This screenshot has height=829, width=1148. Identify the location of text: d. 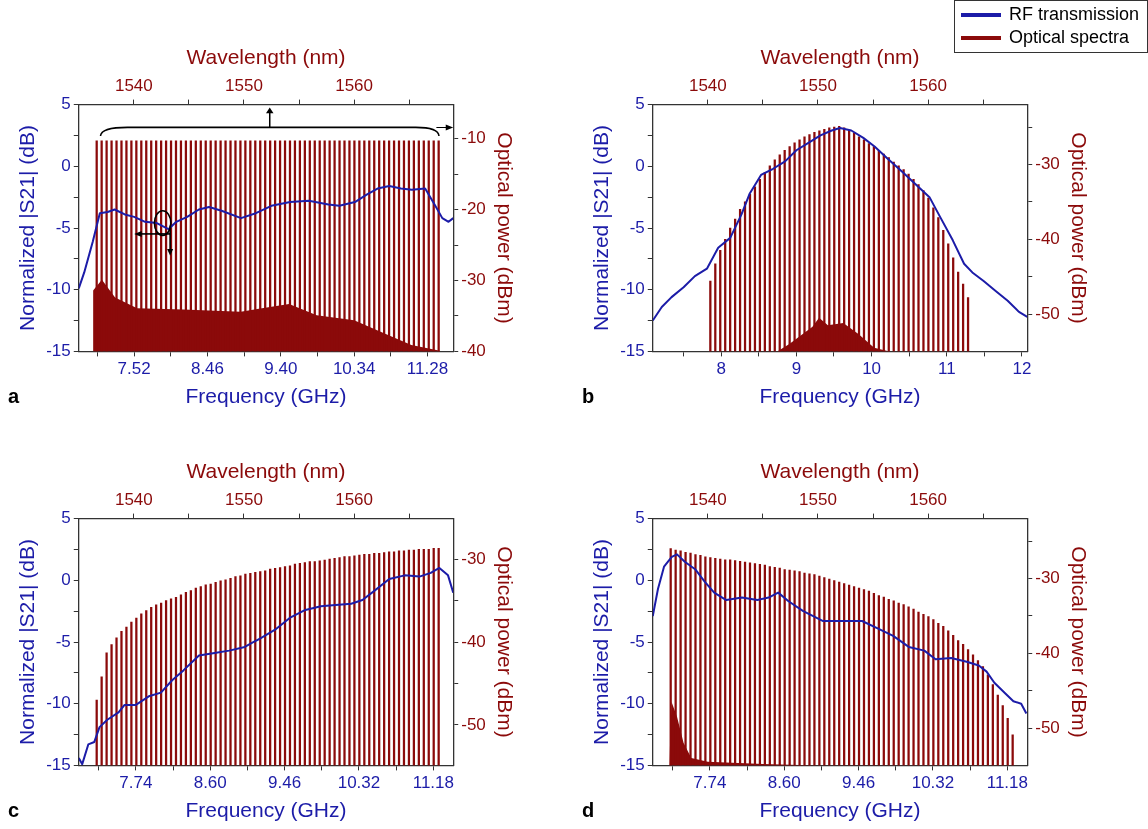
(588, 810).